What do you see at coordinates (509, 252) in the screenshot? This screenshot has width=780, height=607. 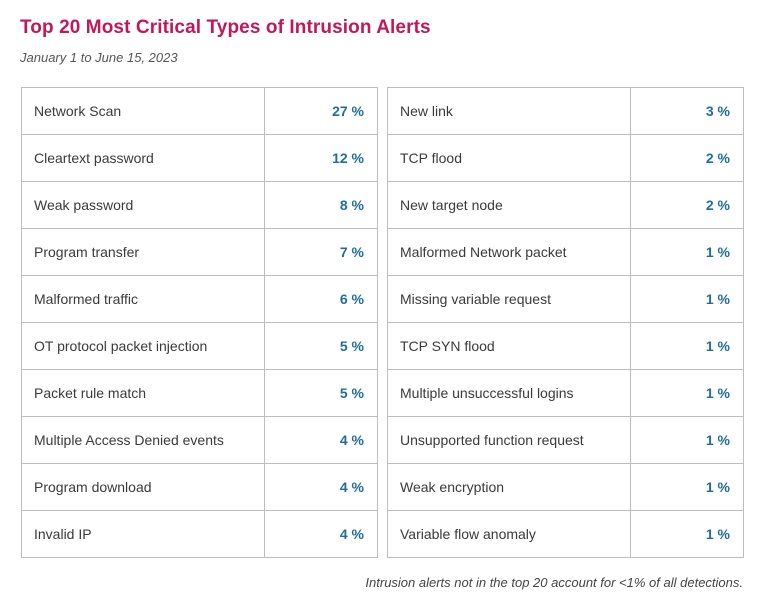 I see `alert-type-label: Malformed Network packet` at bounding box center [509, 252].